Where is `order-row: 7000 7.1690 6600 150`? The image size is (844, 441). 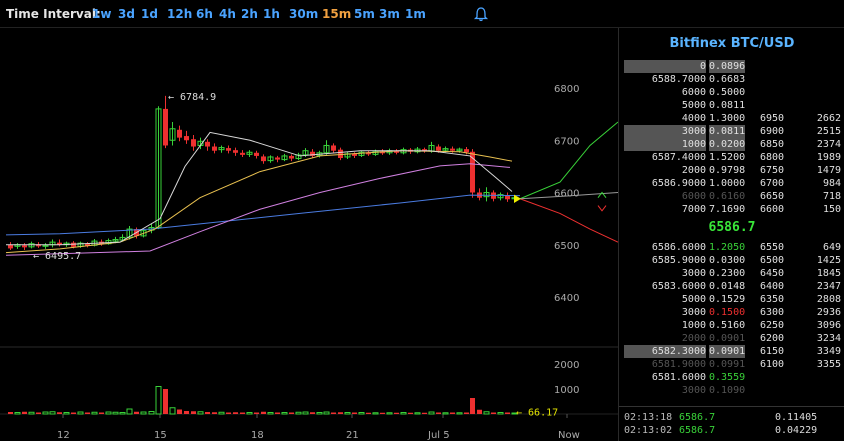
order-row: 7000 7.1690 6600 150 is located at coordinates (731, 209).